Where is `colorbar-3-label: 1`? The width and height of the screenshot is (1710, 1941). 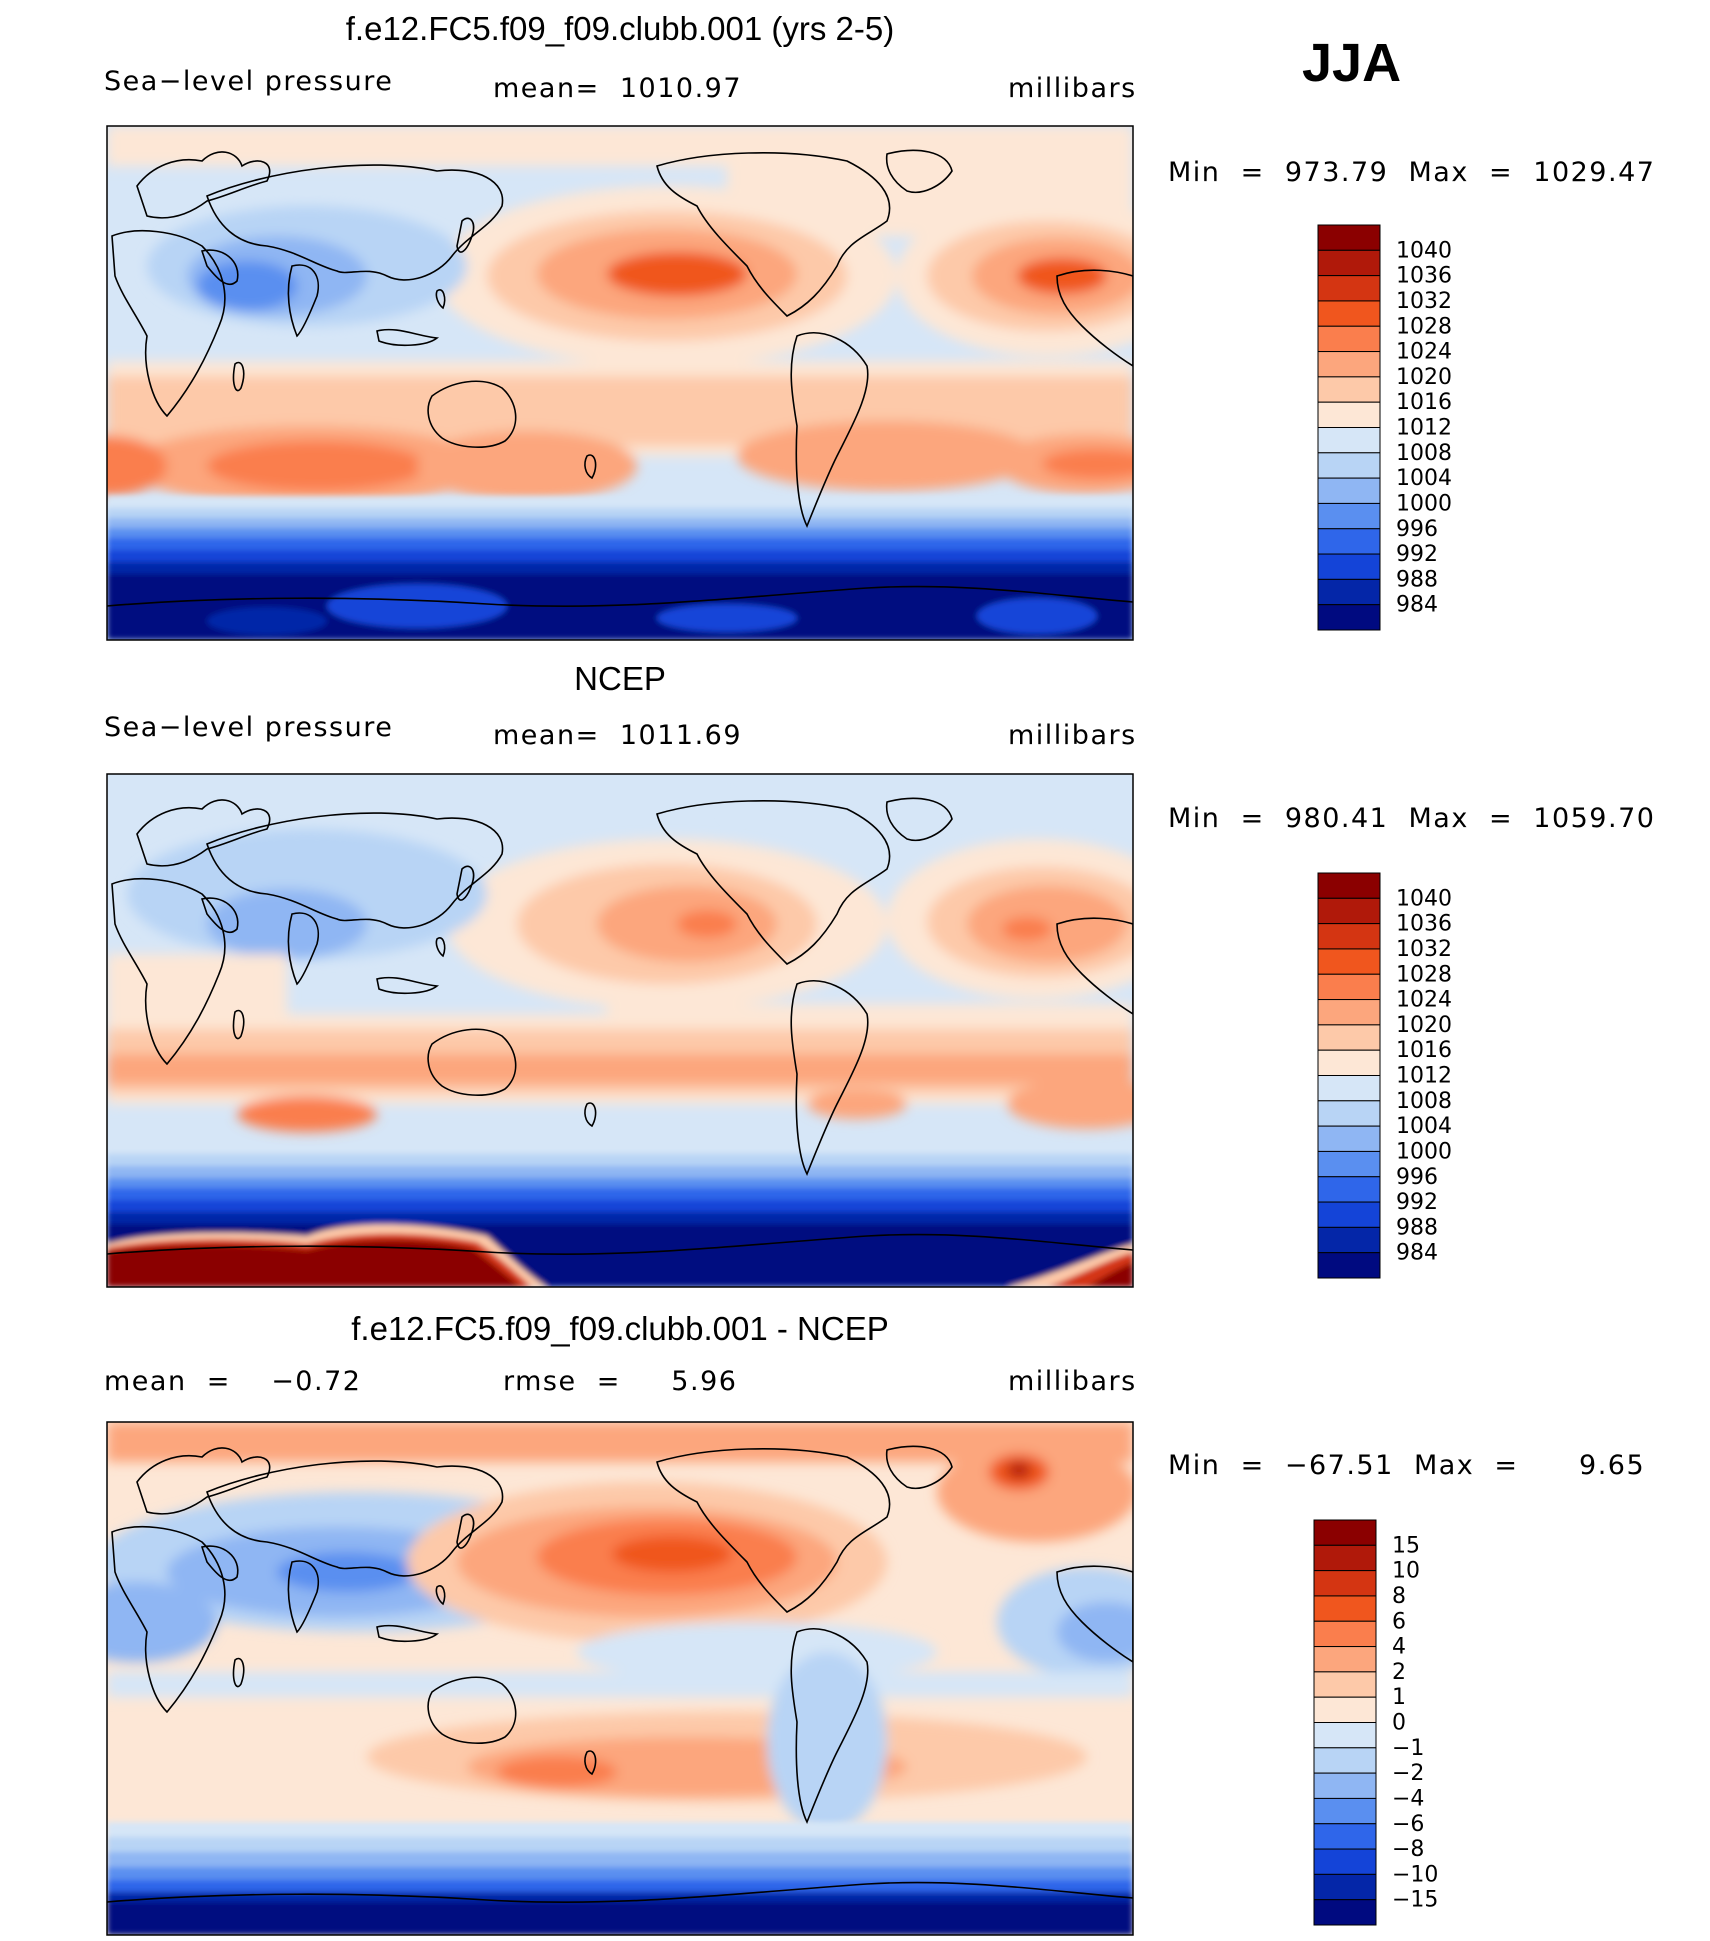
colorbar-3-label: 1 is located at coordinates (1399, 1697).